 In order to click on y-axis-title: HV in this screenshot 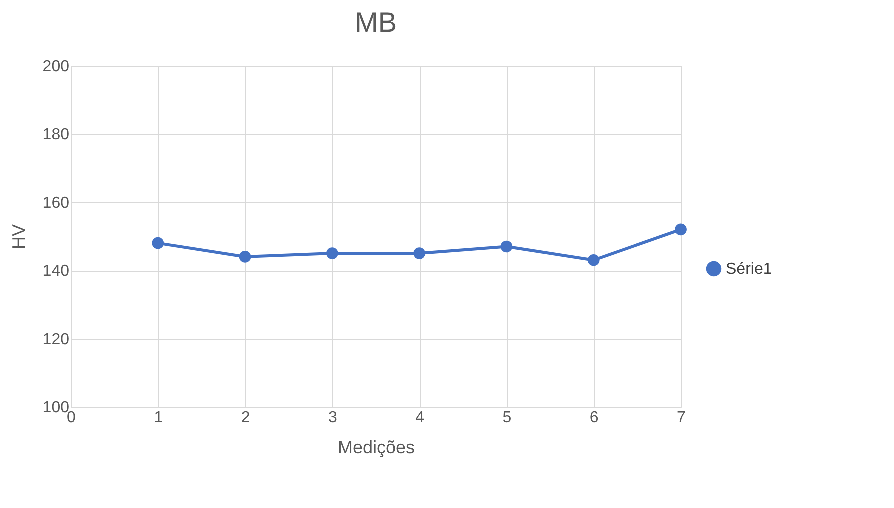, I will do `click(18, 237)`.